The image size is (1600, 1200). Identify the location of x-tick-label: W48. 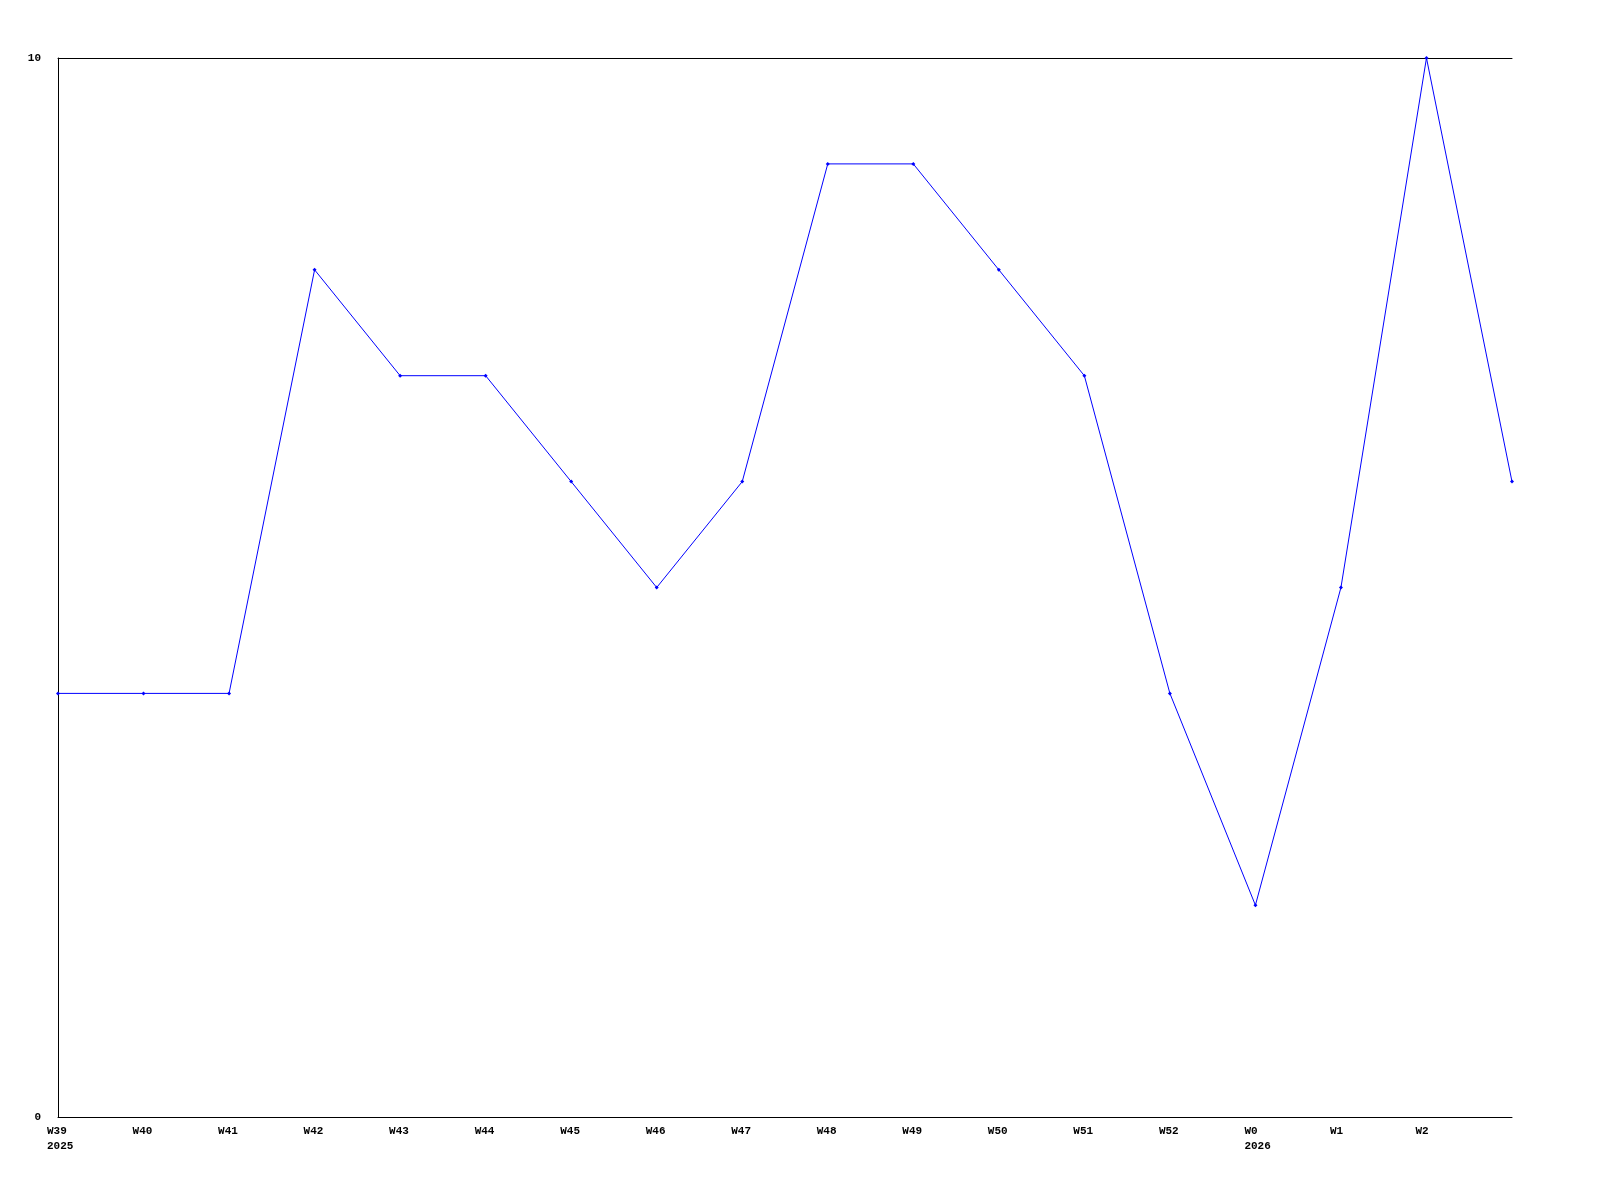
(826, 1130).